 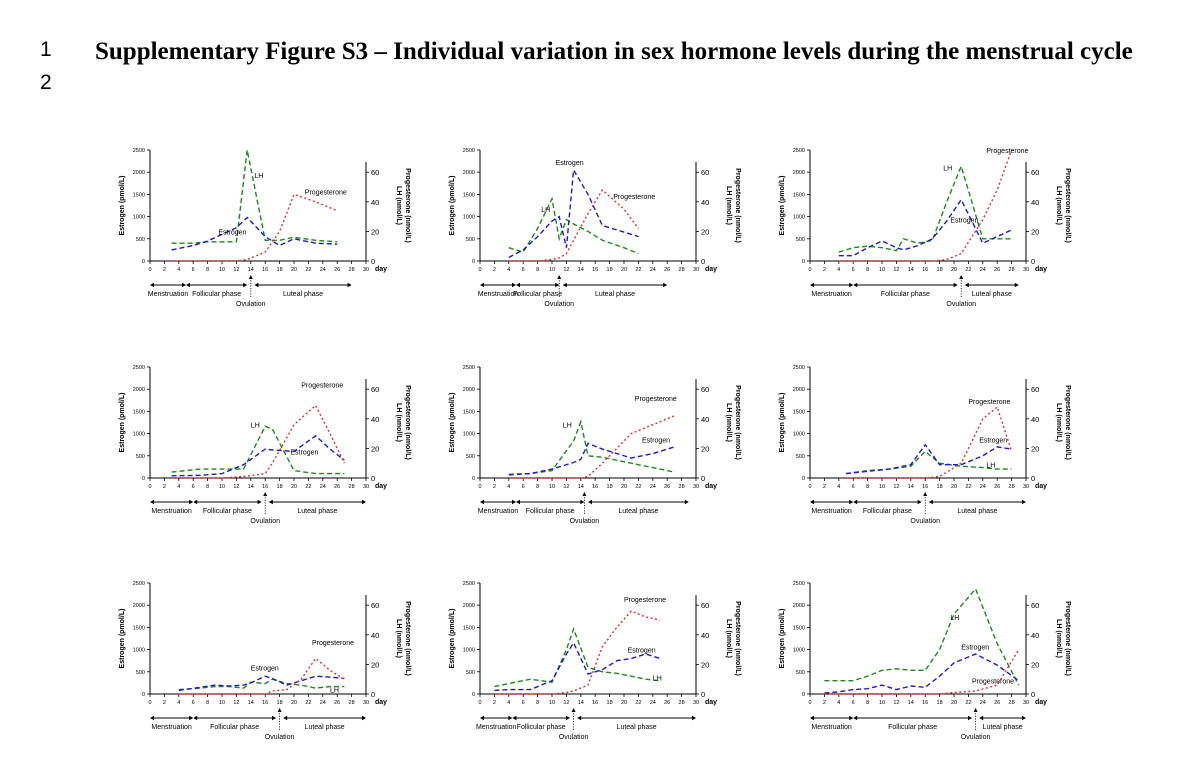 What do you see at coordinates (911, 703) in the screenshot?
I see `x-tick-label: 14` at bounding box center [911, 703].